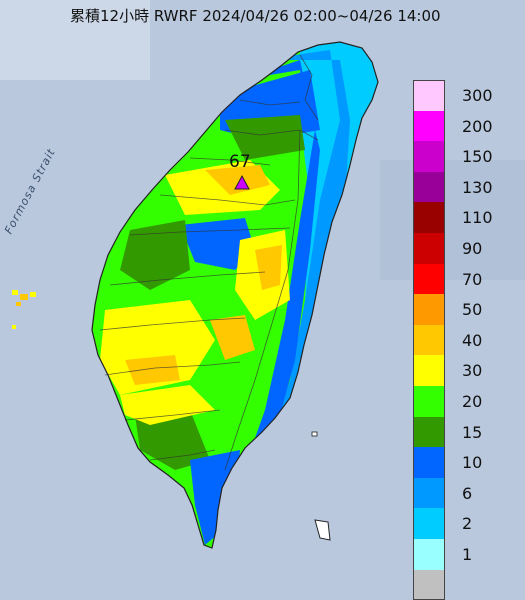 The height and width of the screenshot is (600, 525). Describe the element at coordinates (472, 279) in the screenshot. I see `legend-label: 70` at that location.